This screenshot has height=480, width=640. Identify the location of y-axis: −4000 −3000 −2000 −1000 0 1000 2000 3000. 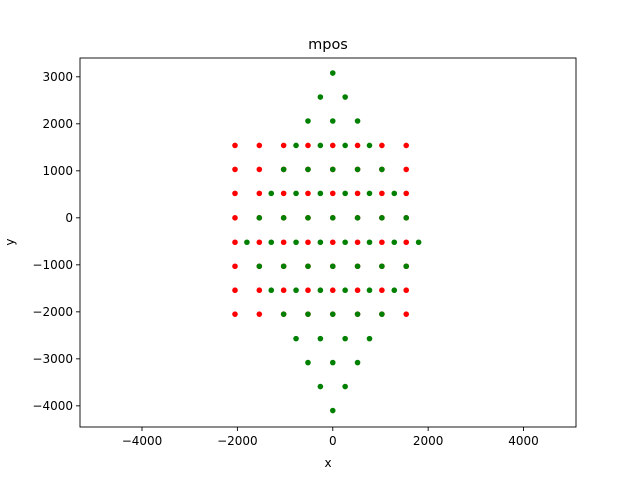
(56, 241).